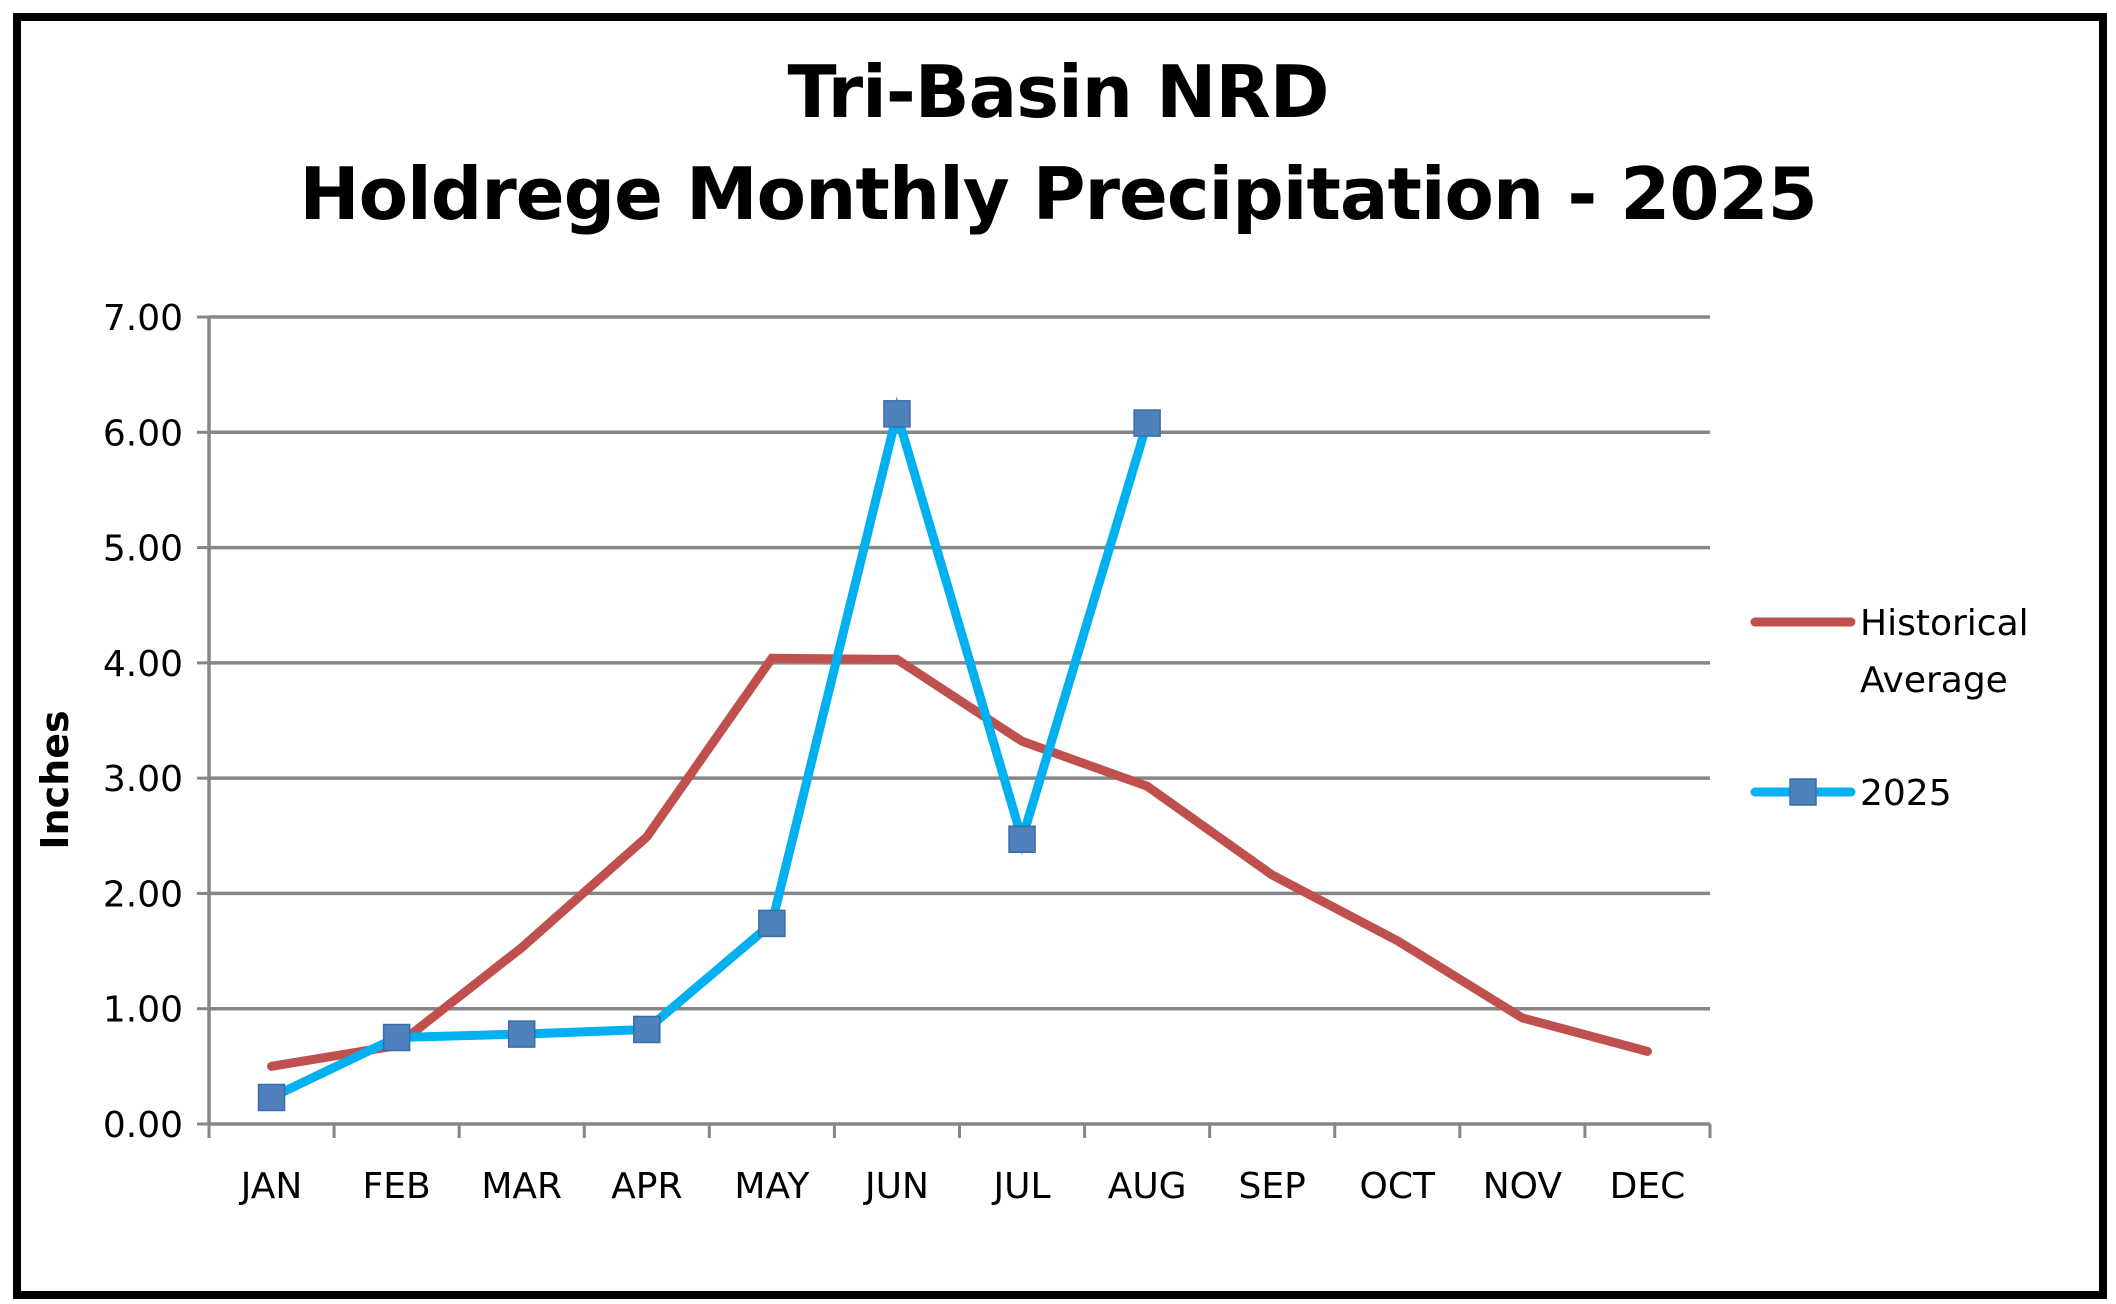 This screenshot has width=2116, height=1304. Describe the element at coordinates (772, 1186) in the screenshot. I see `x-tick-label: MAY` at that location.